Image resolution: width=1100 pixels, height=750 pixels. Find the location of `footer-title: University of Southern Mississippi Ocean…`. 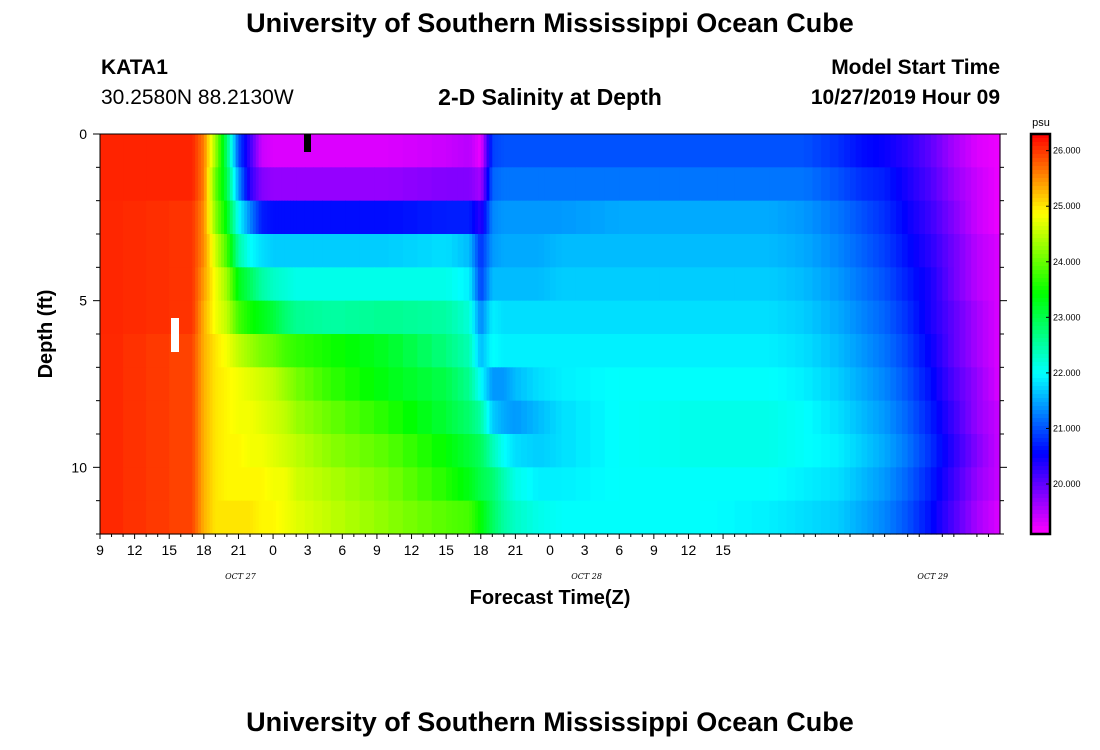

footer-title: University of Southern Mississippi Ocean… is located at coordinates (550, 722).